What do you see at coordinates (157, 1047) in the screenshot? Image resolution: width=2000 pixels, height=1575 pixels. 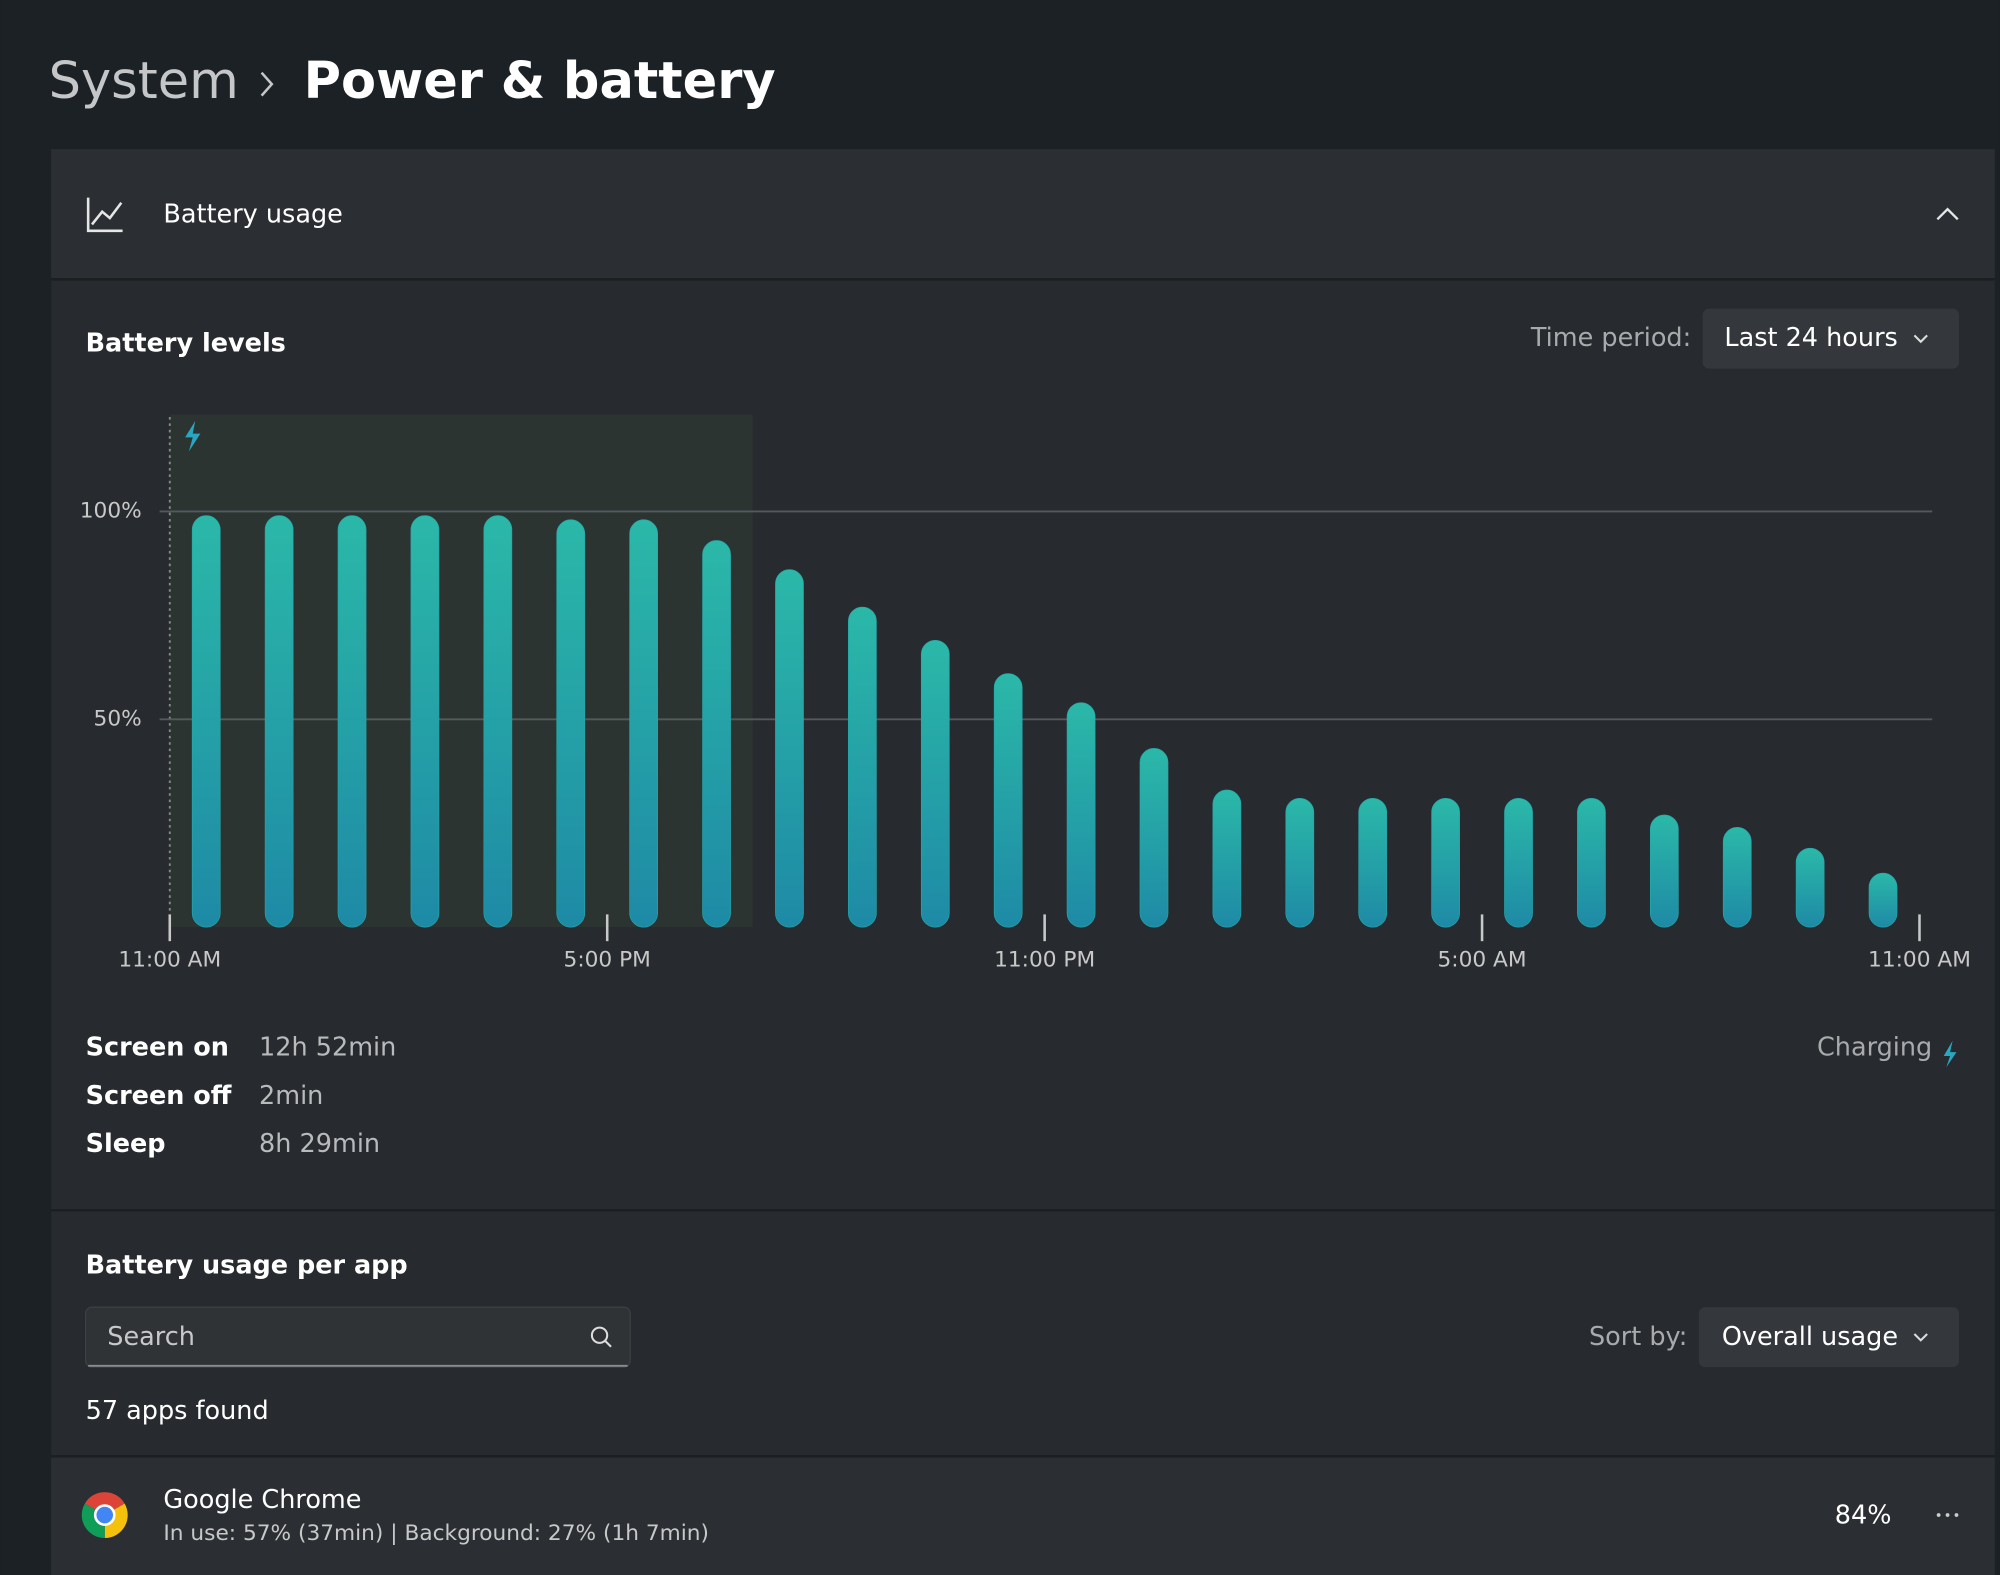 I see `stat-label: Screen on` at bounding box center [157, 1047].